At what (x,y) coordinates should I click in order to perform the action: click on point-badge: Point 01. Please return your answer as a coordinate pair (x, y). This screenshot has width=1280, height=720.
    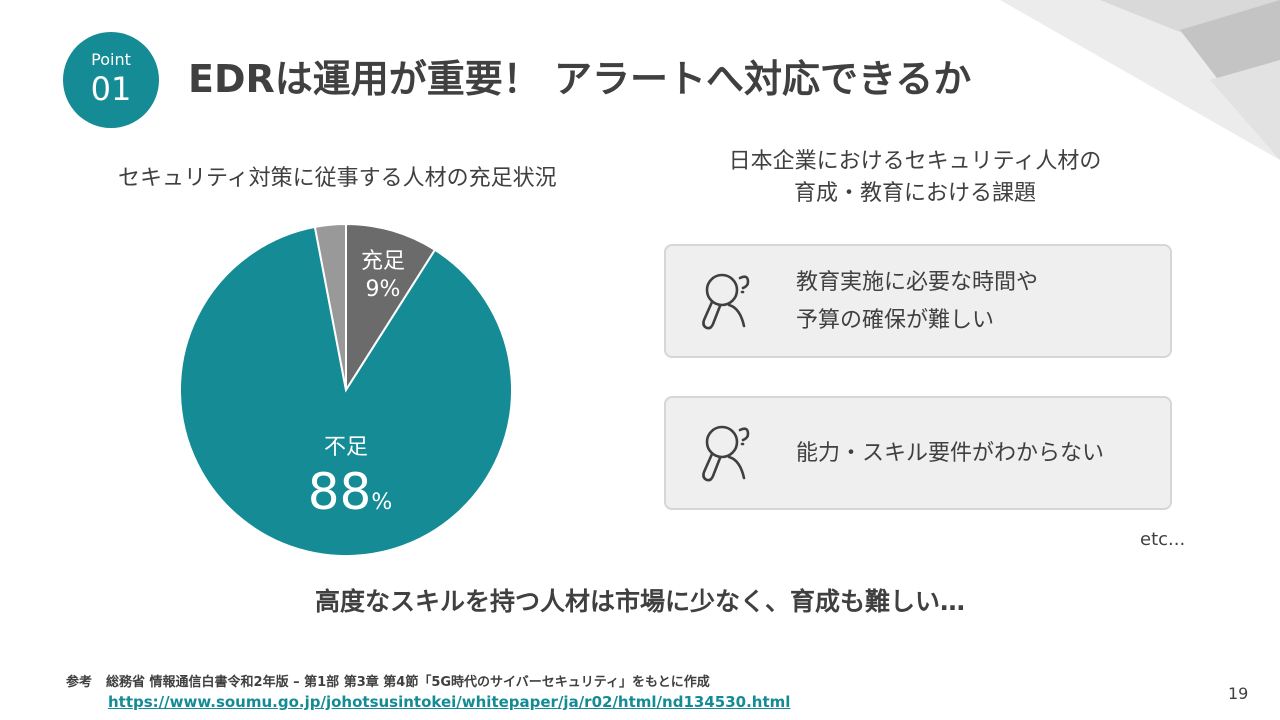
    Looking at the image, I should click on (111, 80).